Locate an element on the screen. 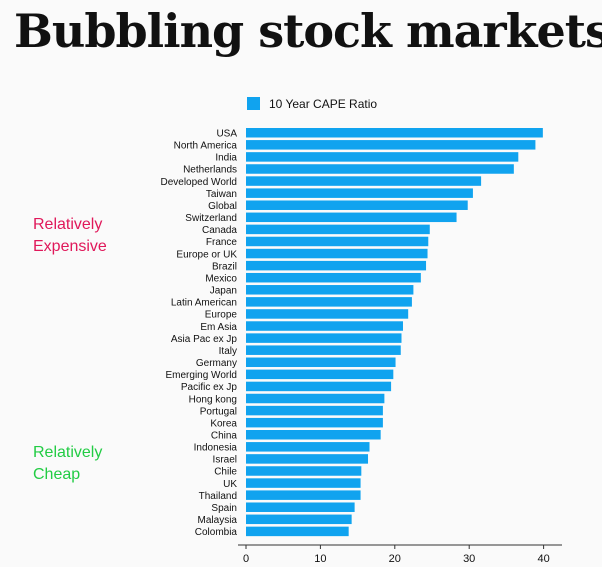 The height and width of the screenshot is (567, 602). category-label-latin-american: Latin American is located at coordinates (204, 303).